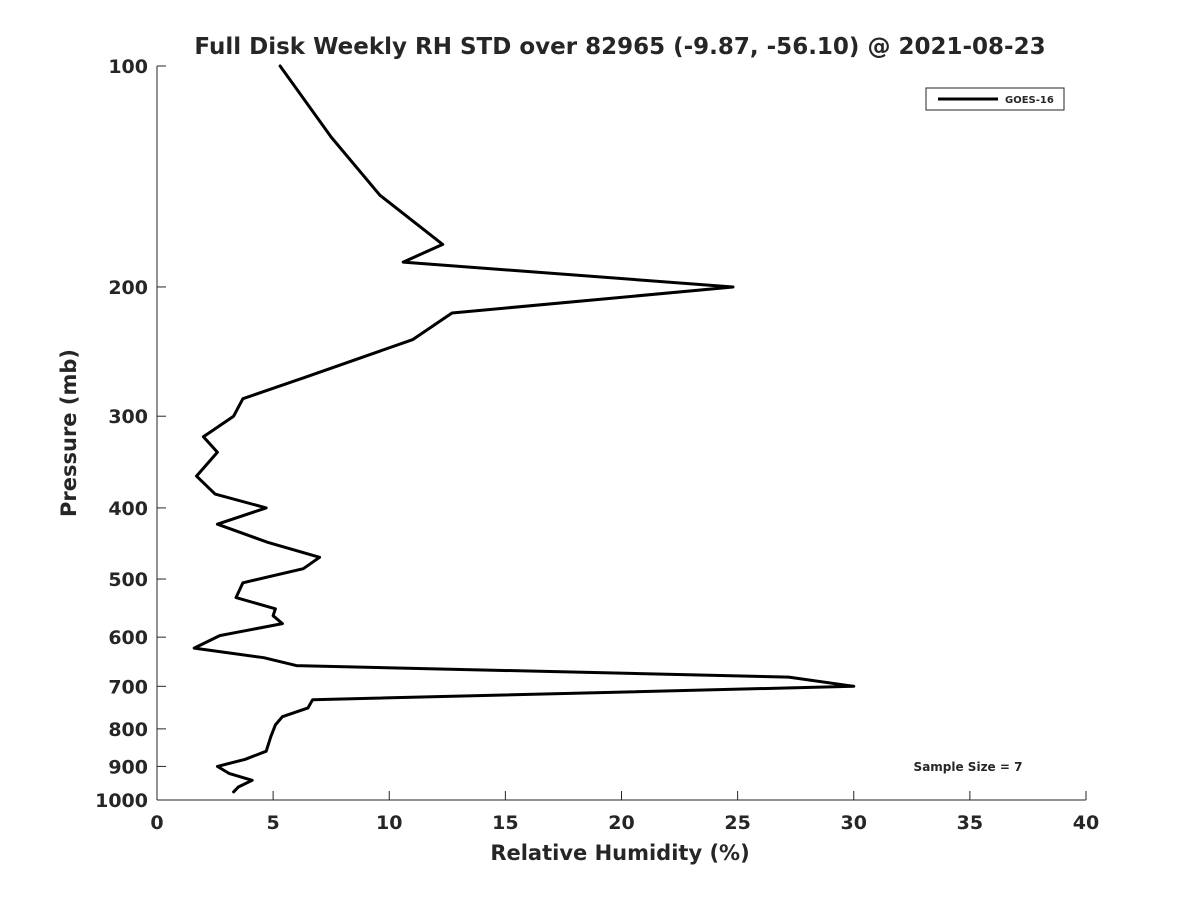  Describe the element at coordinates (156, 823) in the screenshot. I see `x-tick-label: 0` at that location.